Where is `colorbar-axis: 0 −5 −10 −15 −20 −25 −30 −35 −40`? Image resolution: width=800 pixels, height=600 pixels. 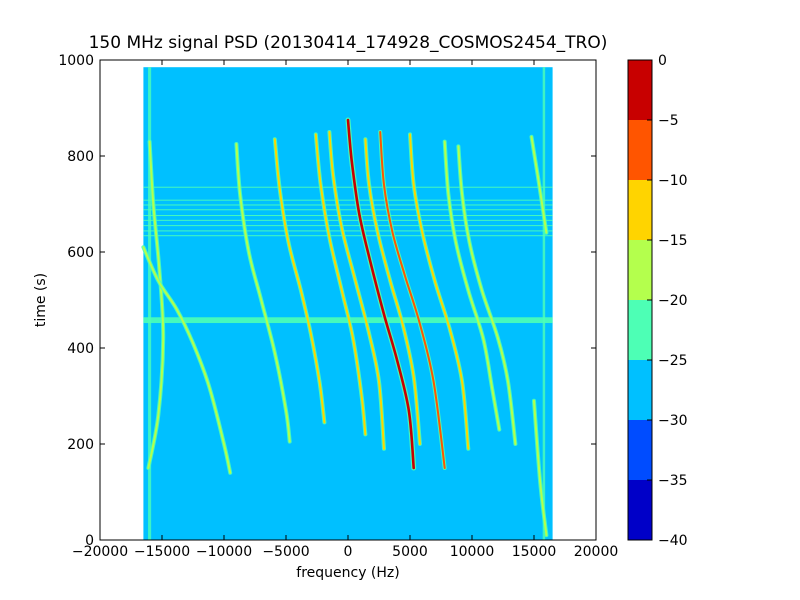 colorbar-axis: 0 −5 −10 −15 −20 −25 −30 −35 −40 is located at coordinates (667, 301).